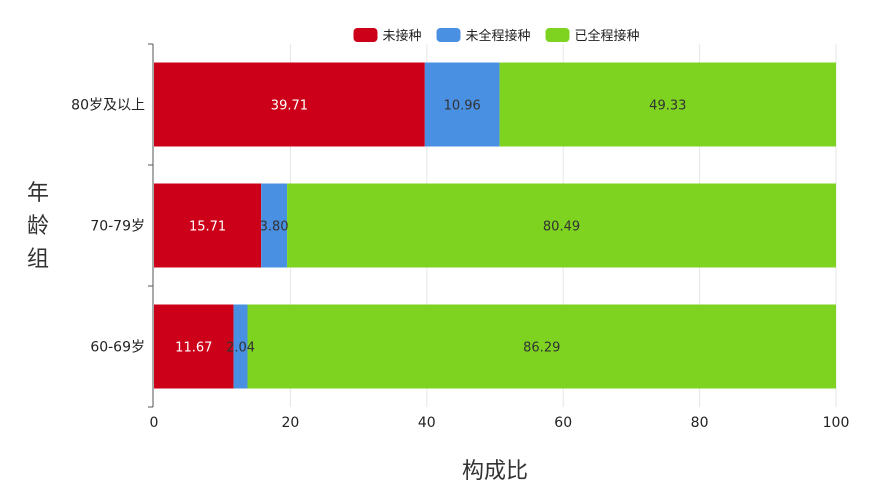  I want to click on x-tick-label: 60, so click(563, 423).